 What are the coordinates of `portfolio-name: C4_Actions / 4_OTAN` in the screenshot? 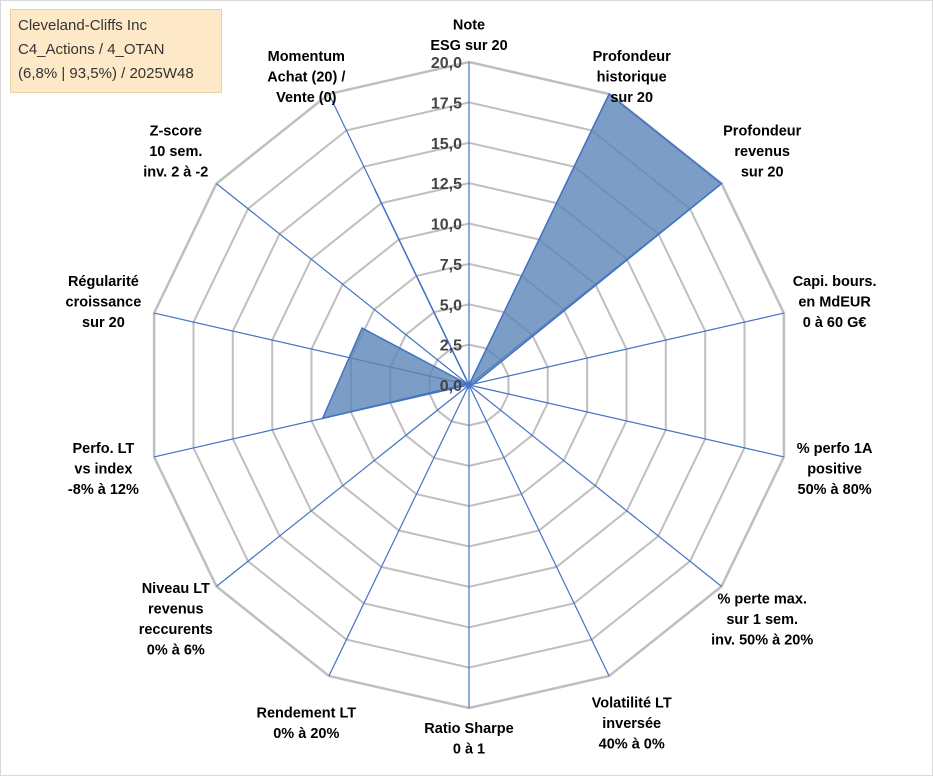 It's located at (91, 49).